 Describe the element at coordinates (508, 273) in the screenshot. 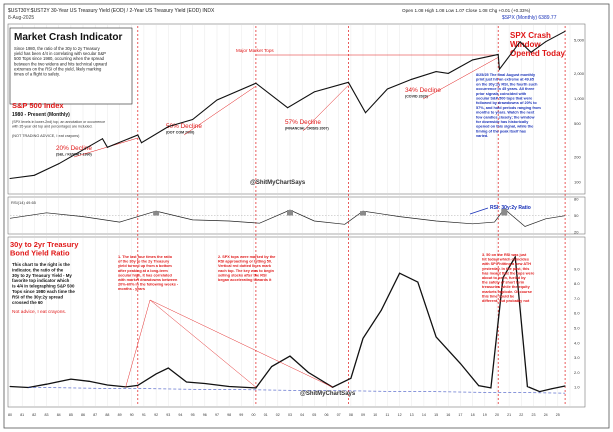

I see `text-line: has meant that the tops were` at that location.